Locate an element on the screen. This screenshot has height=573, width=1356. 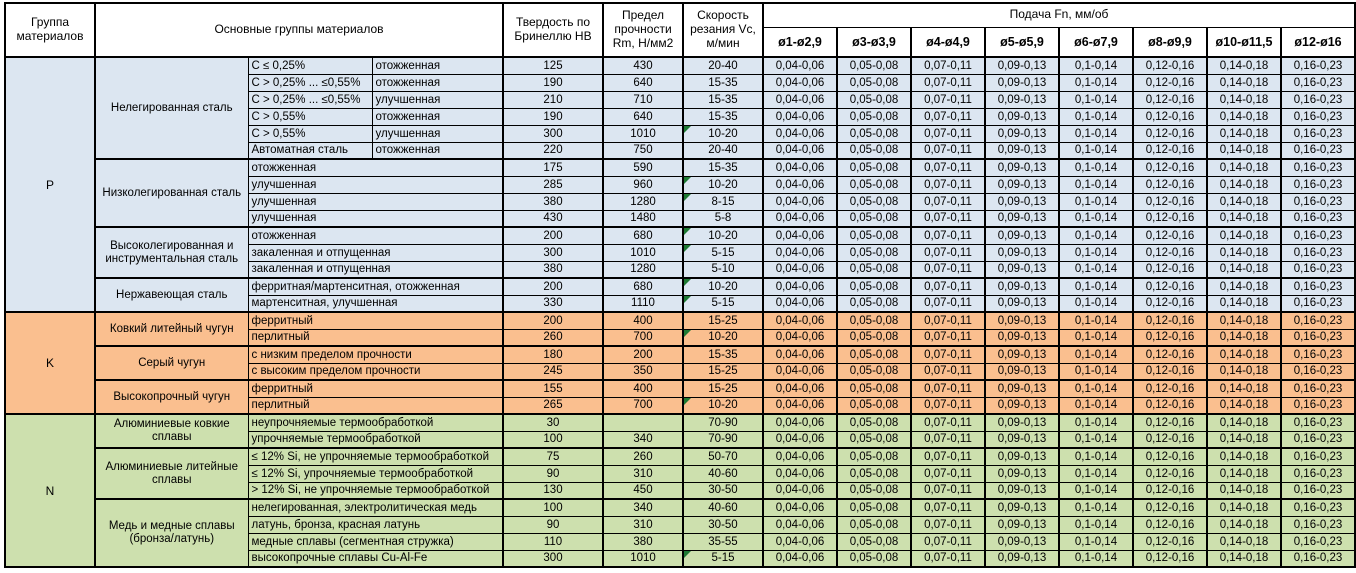
strength-cell: 350 is located at coordinates (643, 371).